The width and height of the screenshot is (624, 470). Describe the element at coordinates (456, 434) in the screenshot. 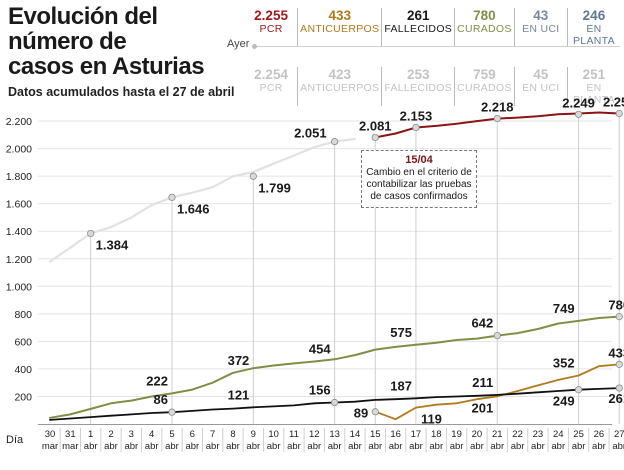

I see `x-tick-day: 19` at that location.